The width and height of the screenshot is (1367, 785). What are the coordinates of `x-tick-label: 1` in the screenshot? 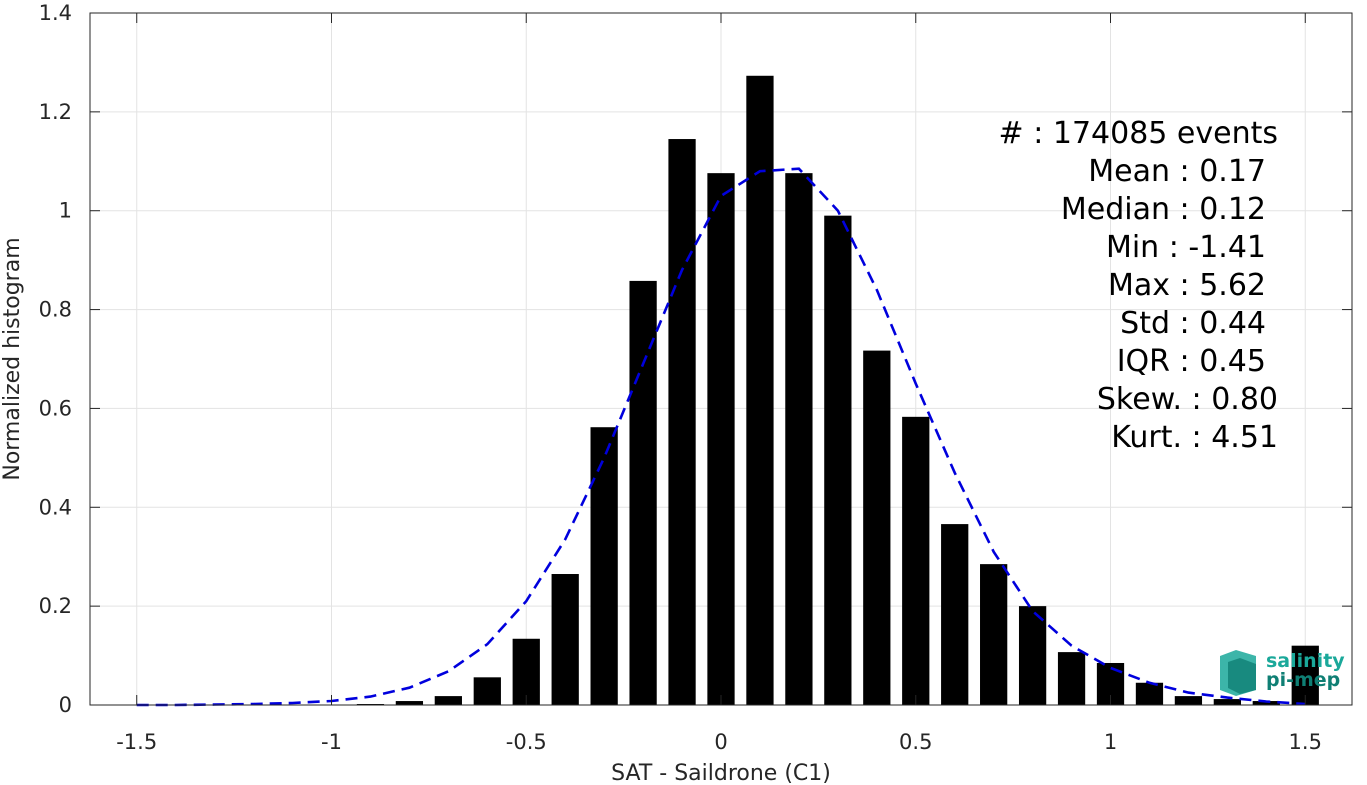 It's located at (1110, 742).